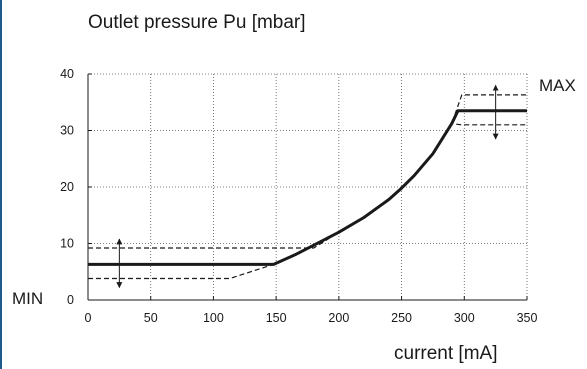 The width and height of the screenshot is (587, 369). Describe the element at coordinates (527, 318) in the screenshot. I see `x-tick-label: 350` at that location.